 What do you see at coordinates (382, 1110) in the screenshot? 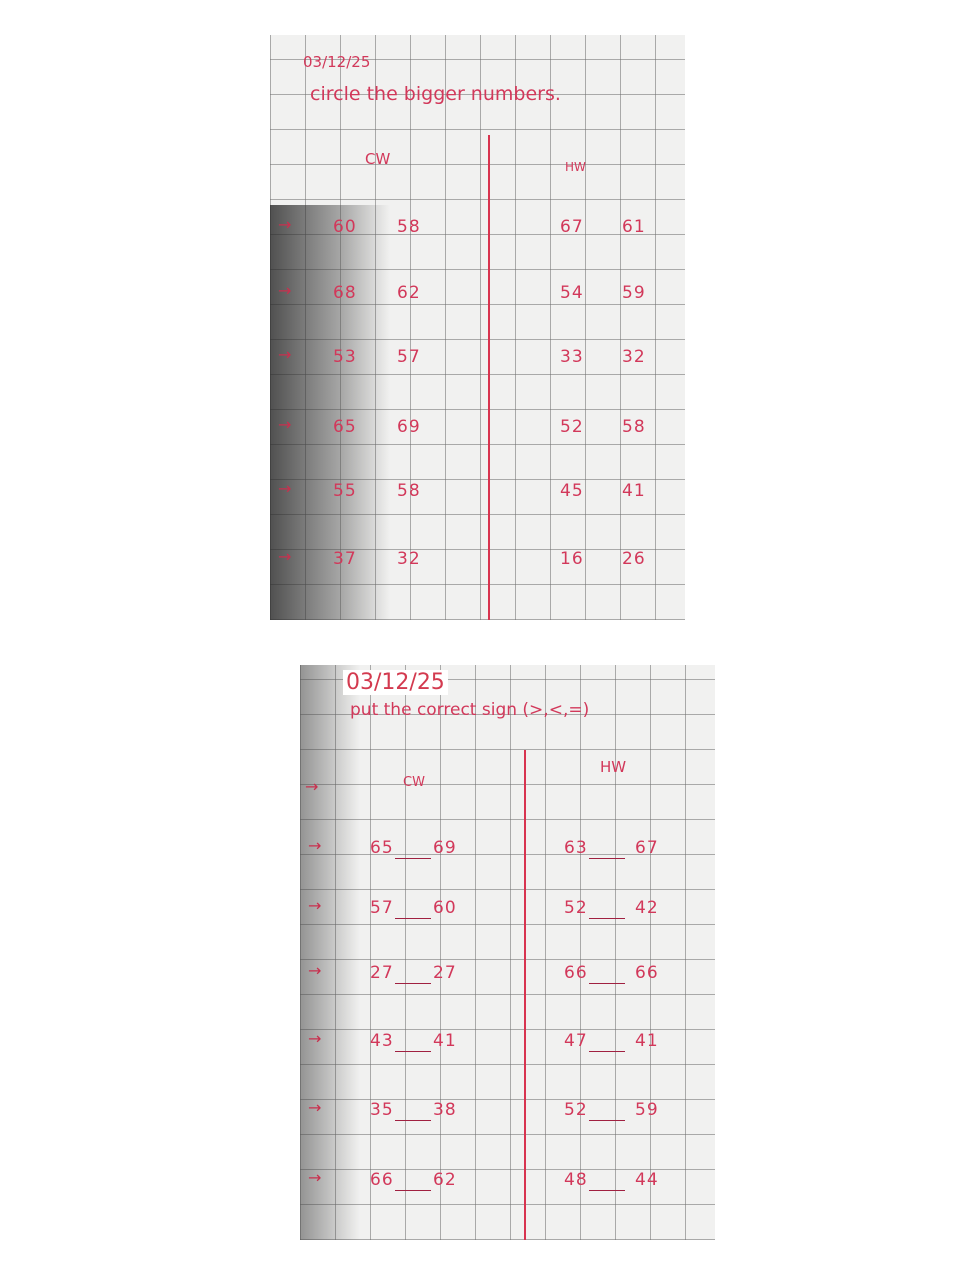
I see `cw-number: 35` at bounding box center [382, 1110].